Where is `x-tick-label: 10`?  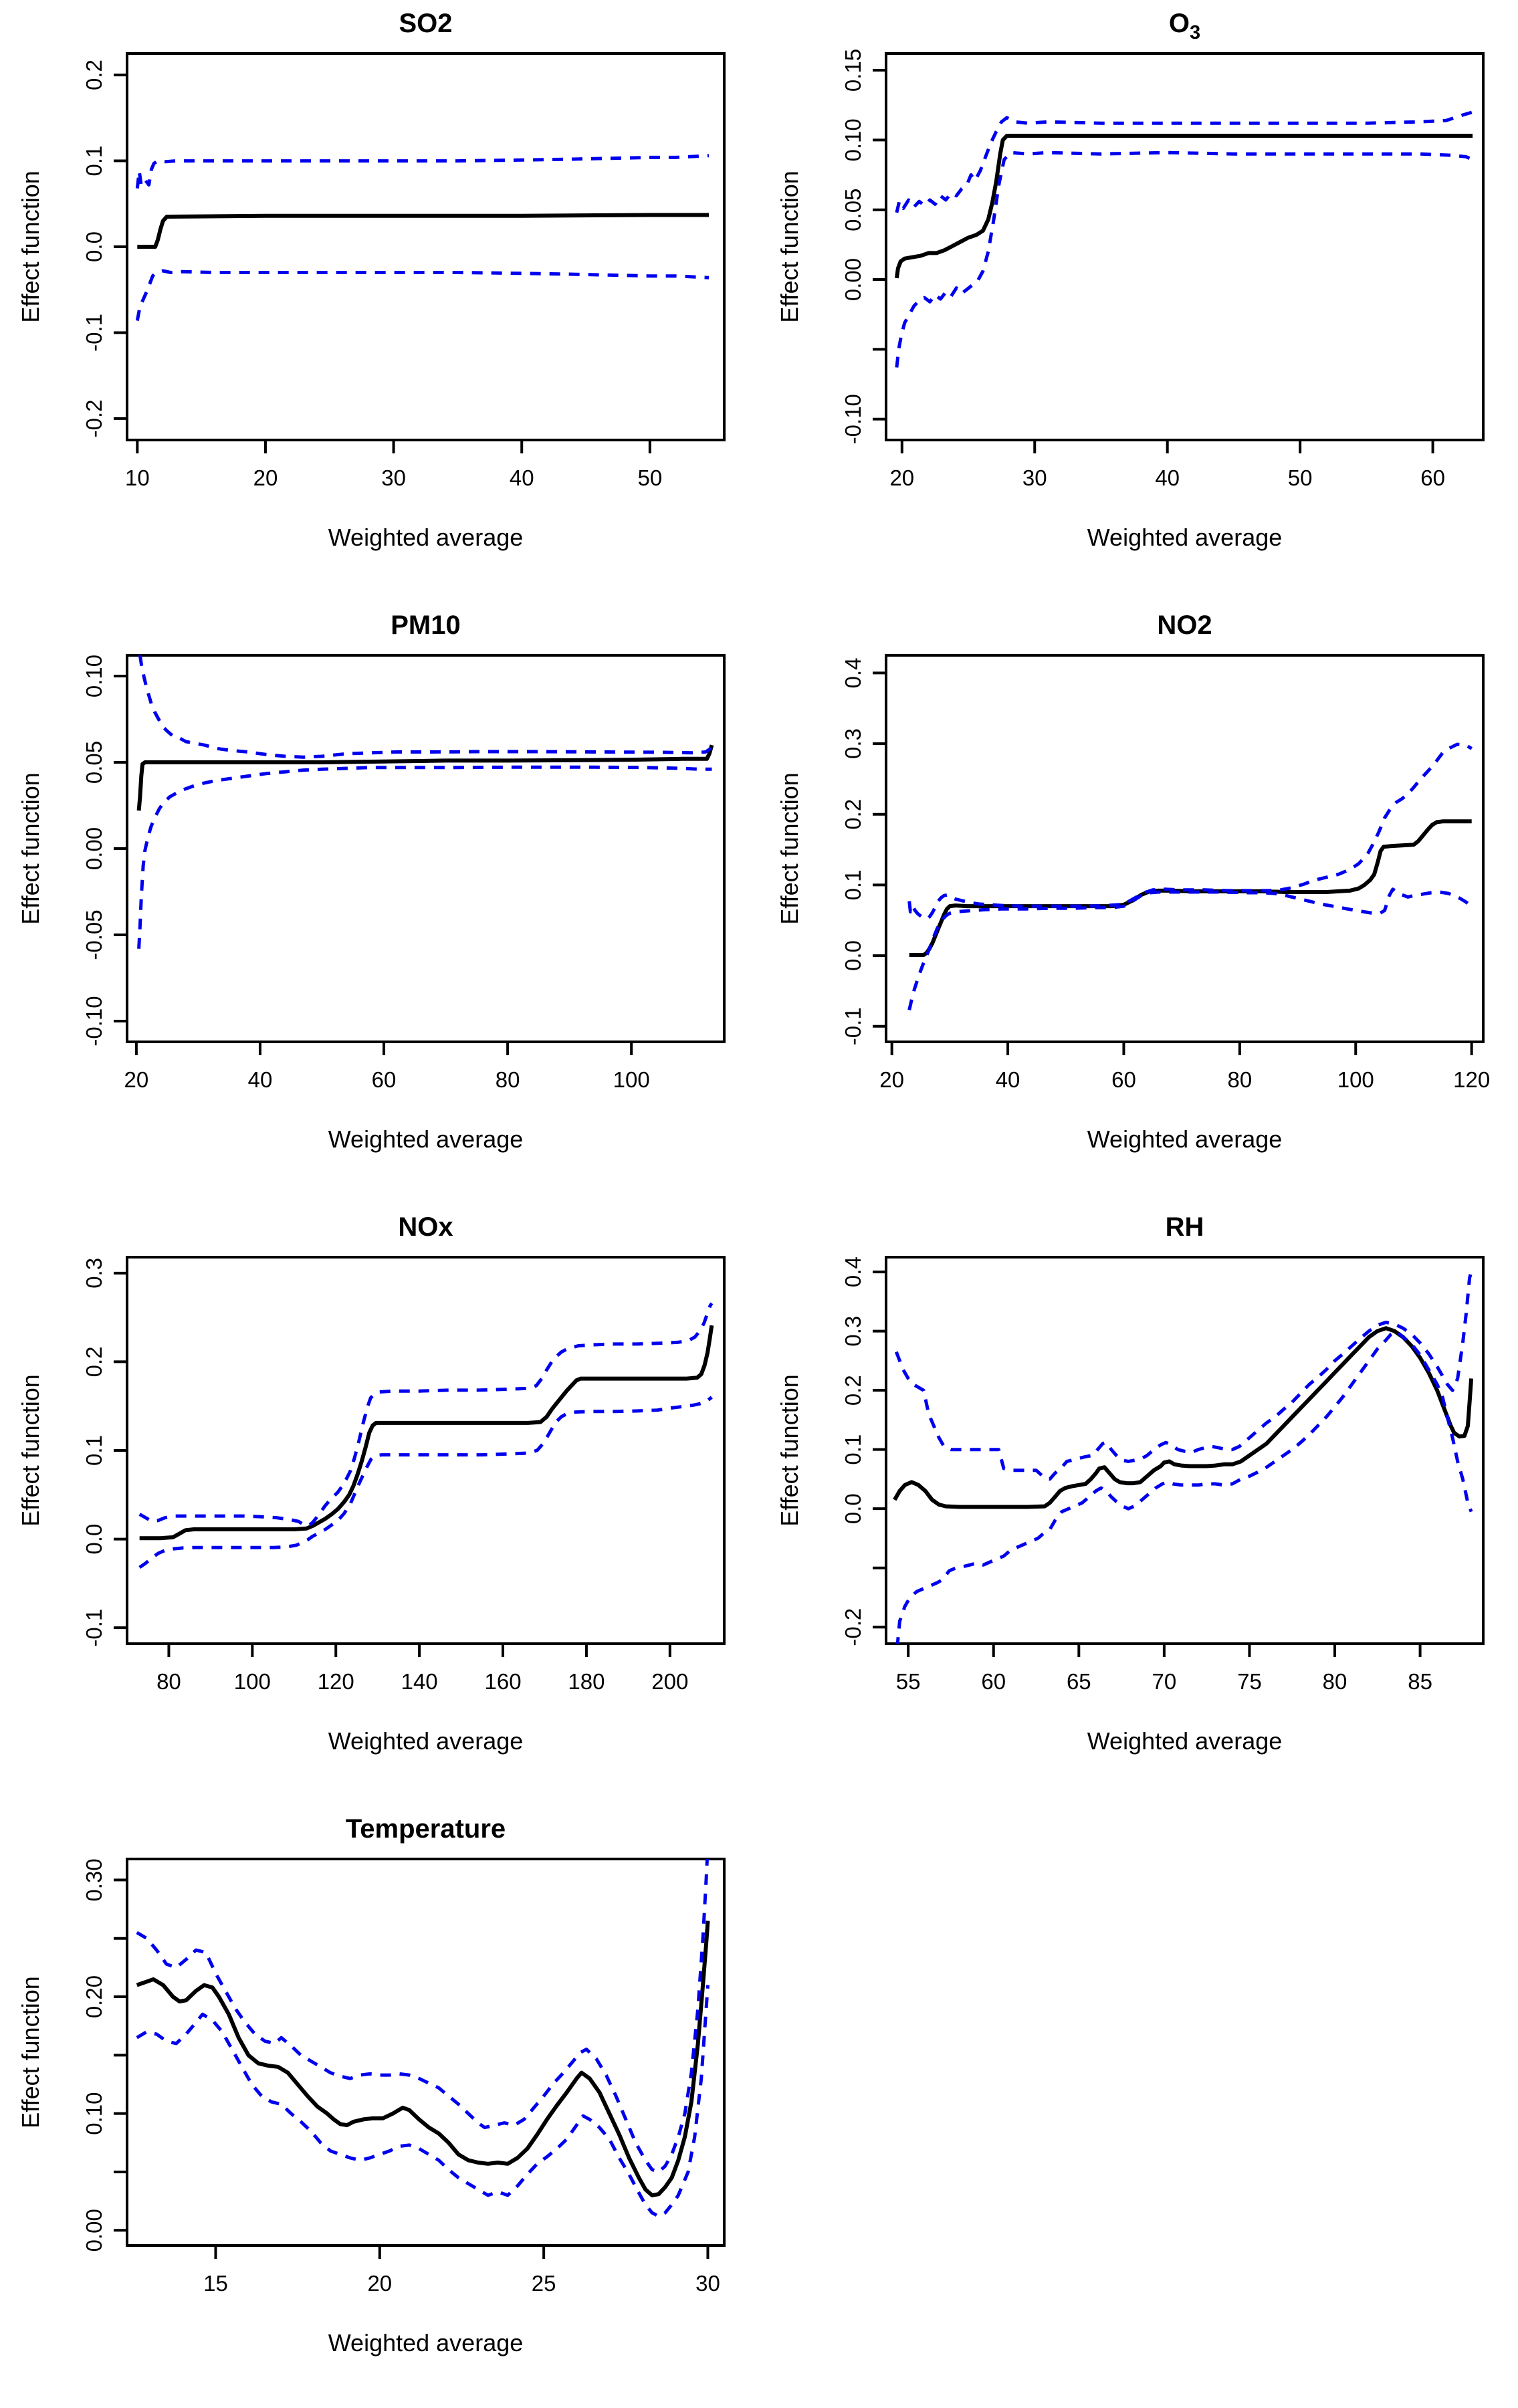 x-tick-label: 10 is located at coordinates (138, 477).